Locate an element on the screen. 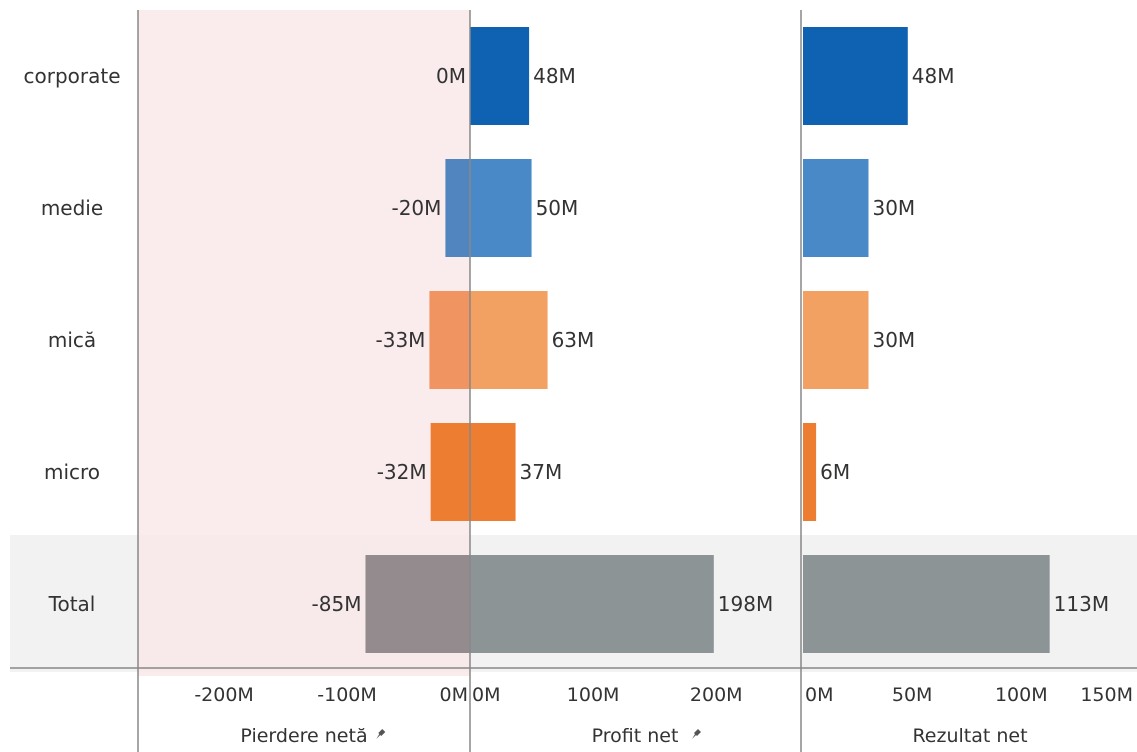 The width and height of the screenshot is (1137, 752). category-label: Total is located at coordinates (72, 604).